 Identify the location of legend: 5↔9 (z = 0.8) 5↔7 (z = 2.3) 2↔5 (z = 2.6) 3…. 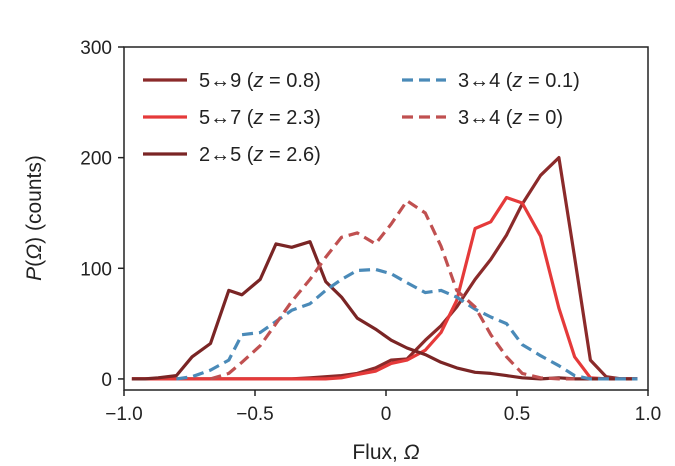
(361, 118).